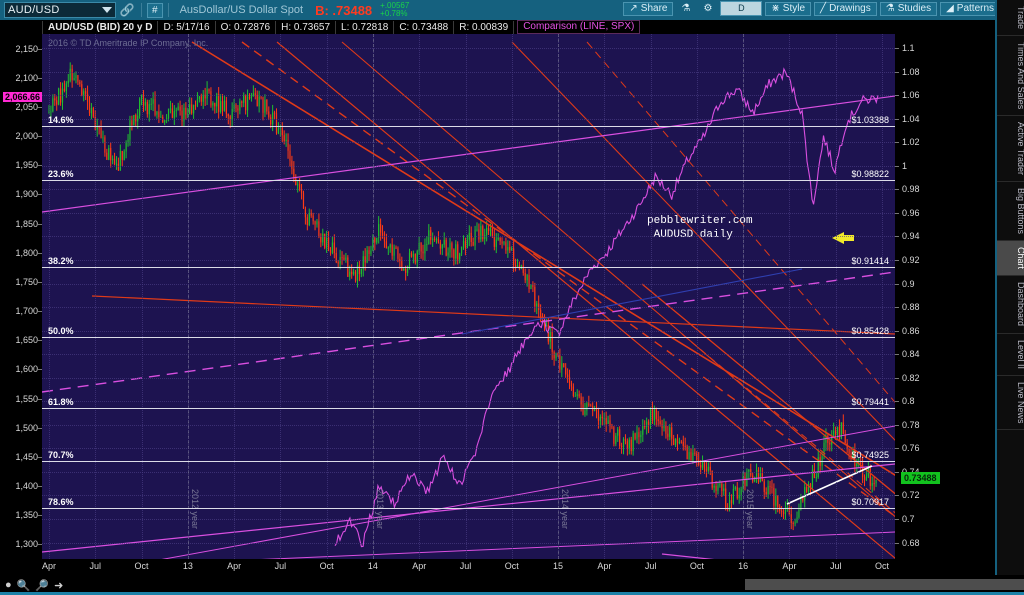 The width and height of the screenshot is (1024, 595). I want to click on window-bottom-border, so click(512, 593).